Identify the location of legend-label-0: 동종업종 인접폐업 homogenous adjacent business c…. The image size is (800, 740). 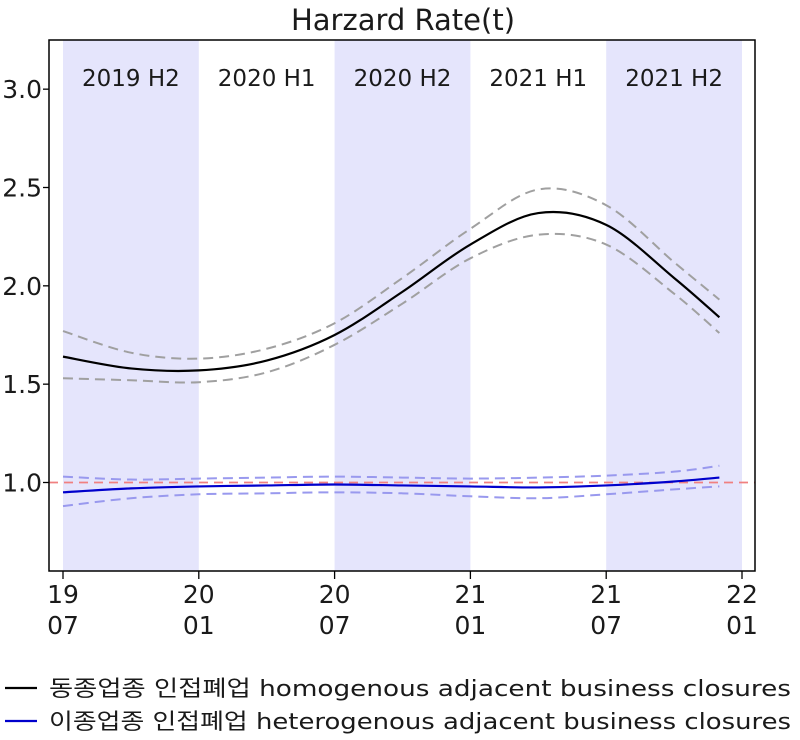
(420, 689).